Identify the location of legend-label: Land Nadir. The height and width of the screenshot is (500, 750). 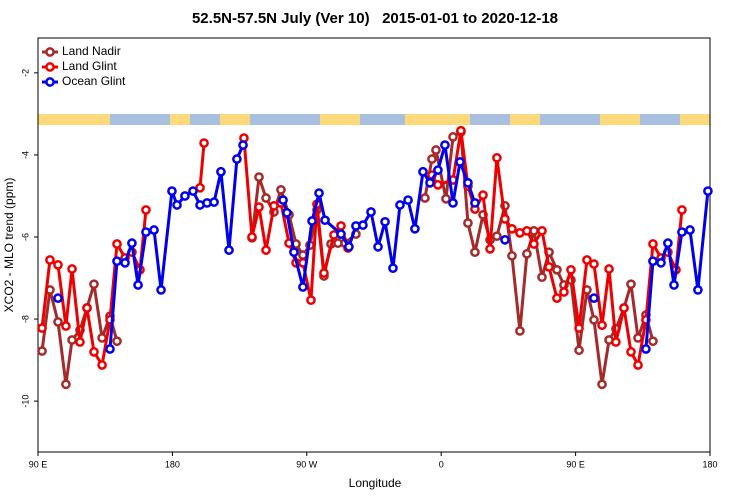
(91, 51).